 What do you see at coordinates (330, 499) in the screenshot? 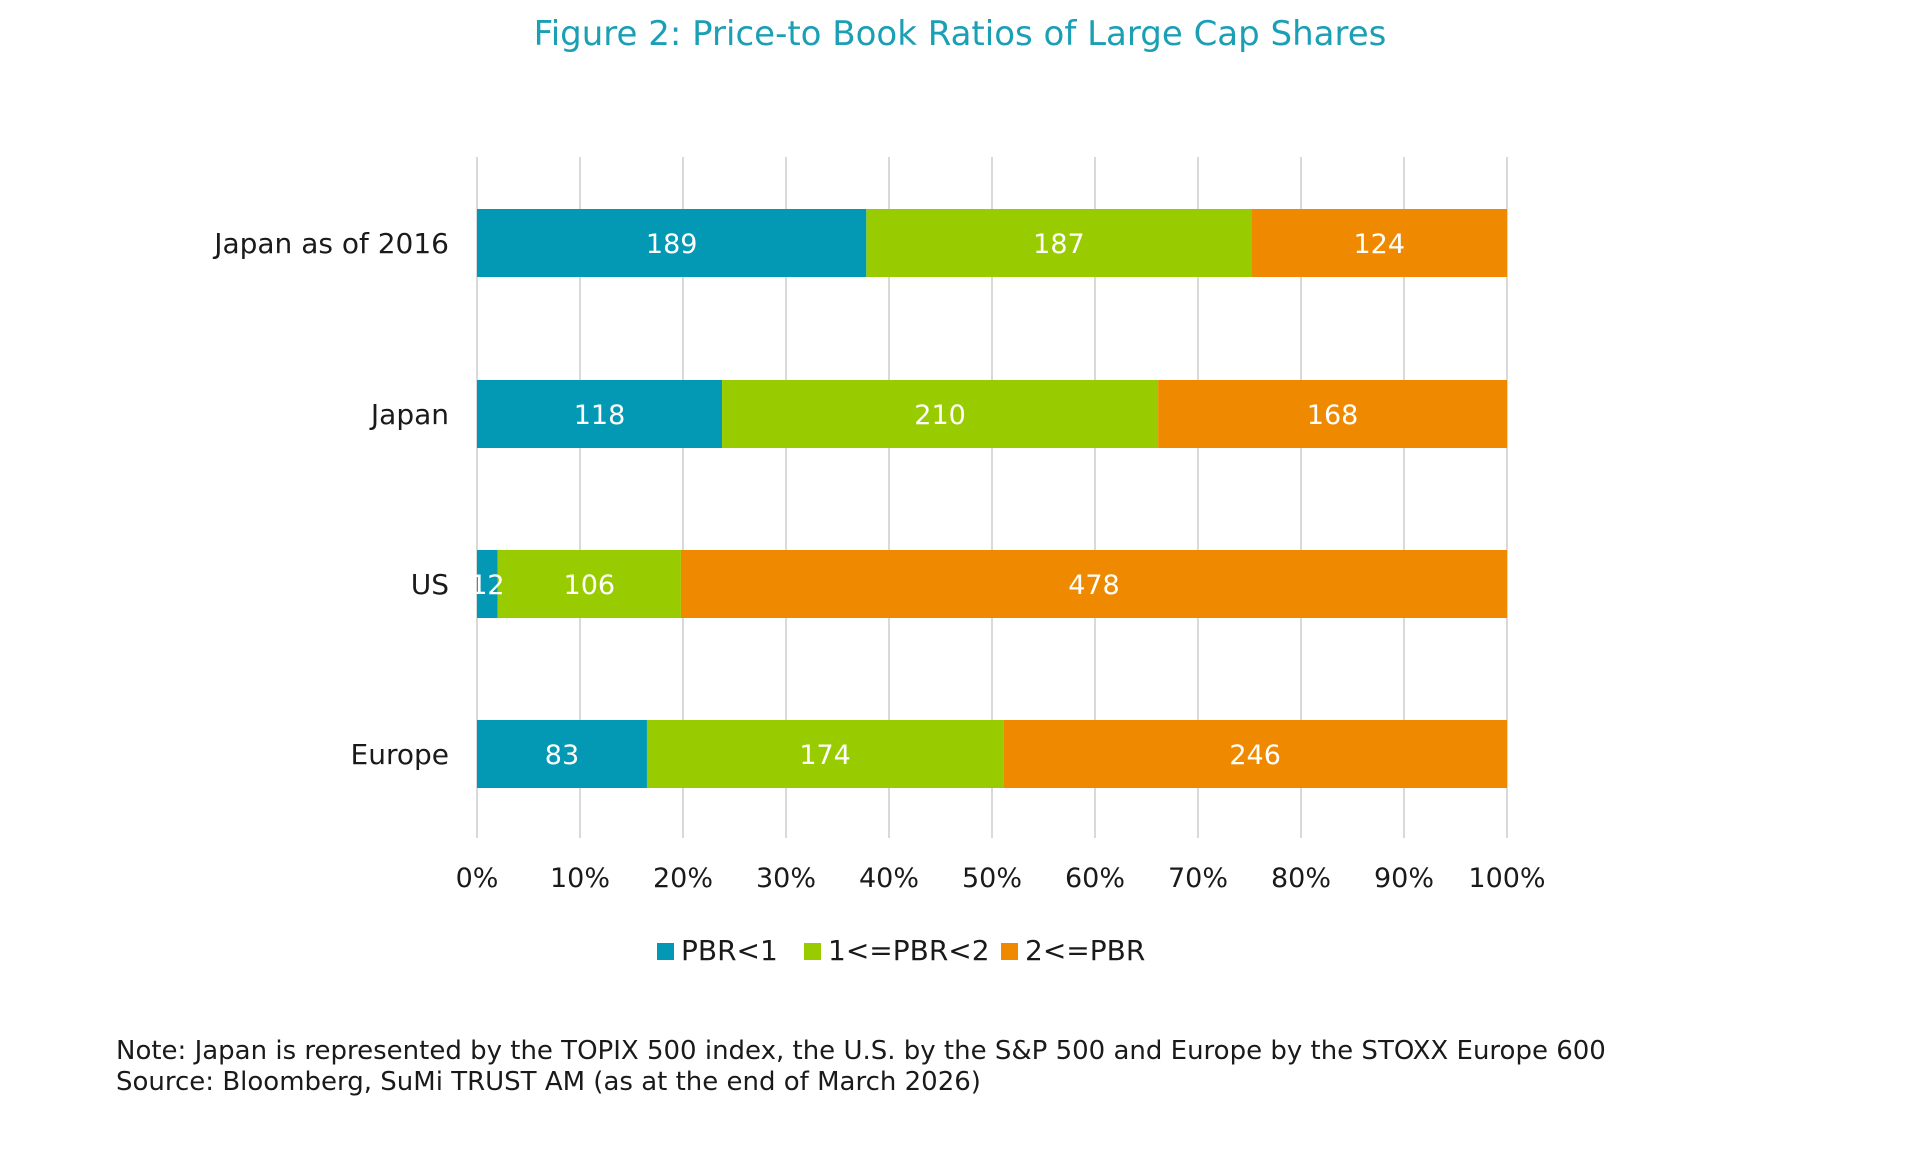
I see `category-labels: Japan as of 2016 Japan US Europe` at bounding box center [330, 499].